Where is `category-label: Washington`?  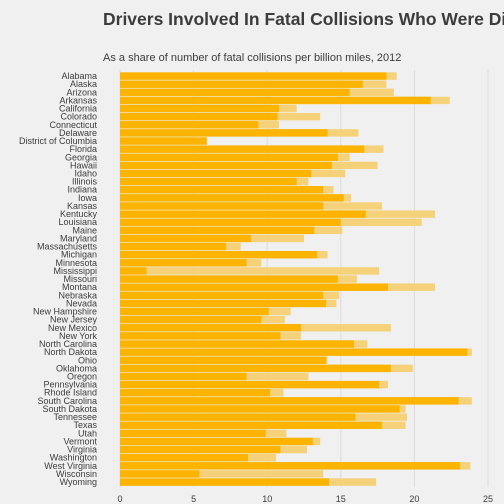 category-label: Washington is located at coordinates (73, 458).